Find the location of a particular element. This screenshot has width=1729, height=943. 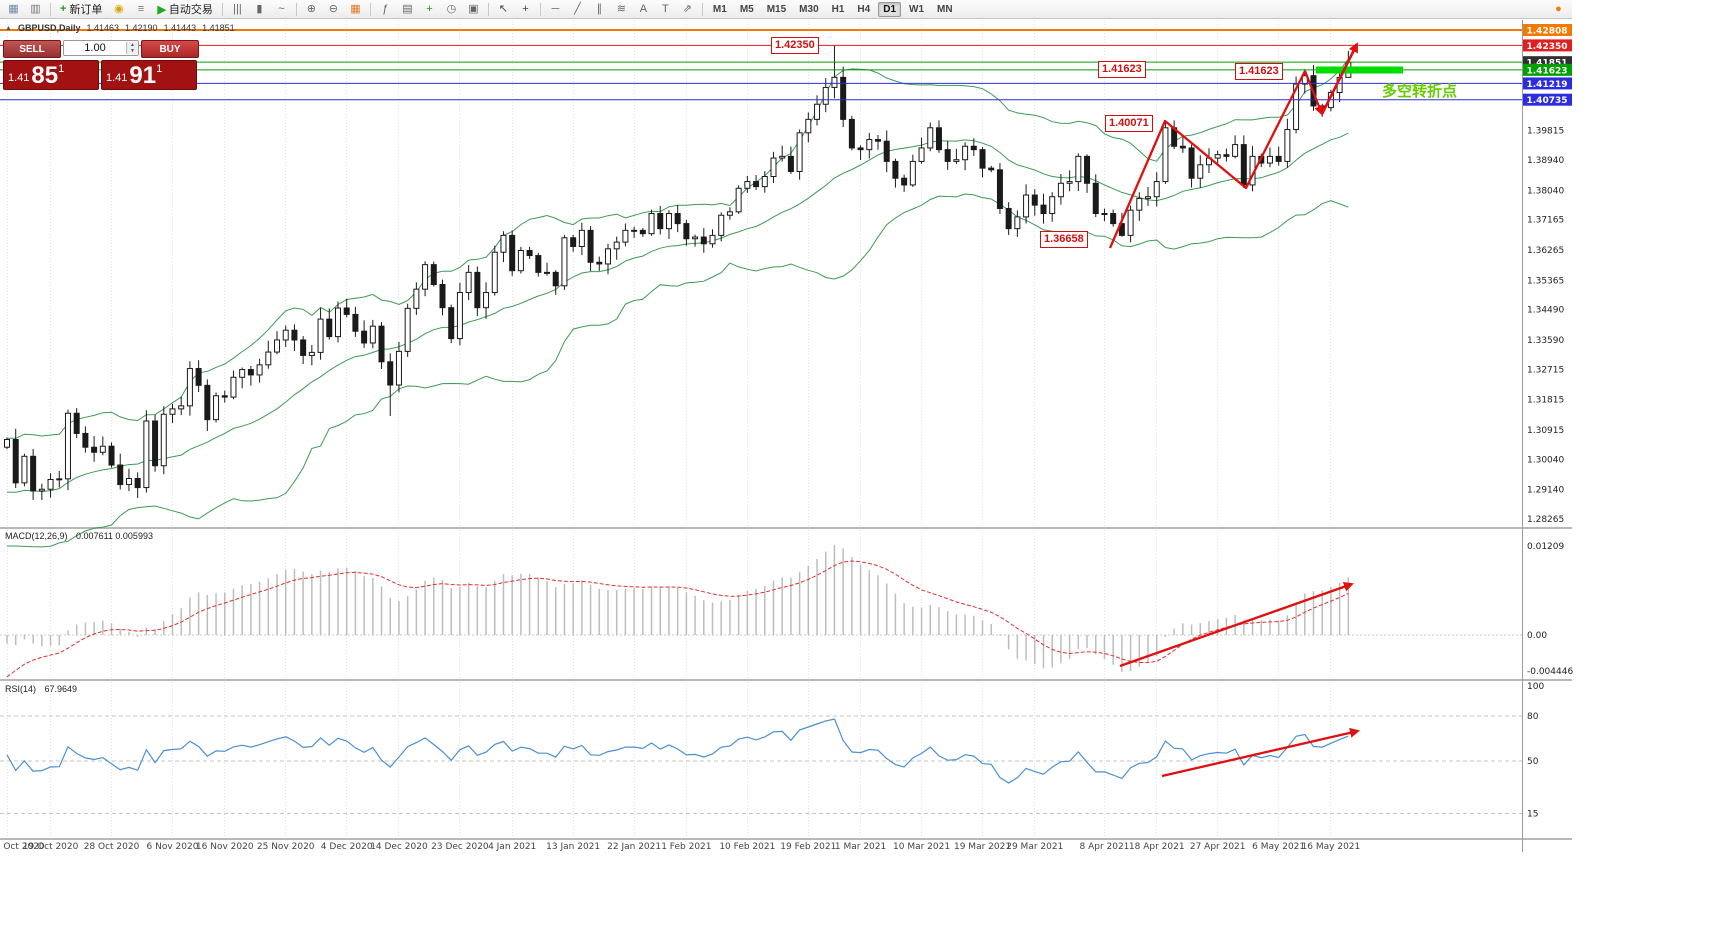

ohlc-open: 1.41463 is located at coordinates (103, 28).